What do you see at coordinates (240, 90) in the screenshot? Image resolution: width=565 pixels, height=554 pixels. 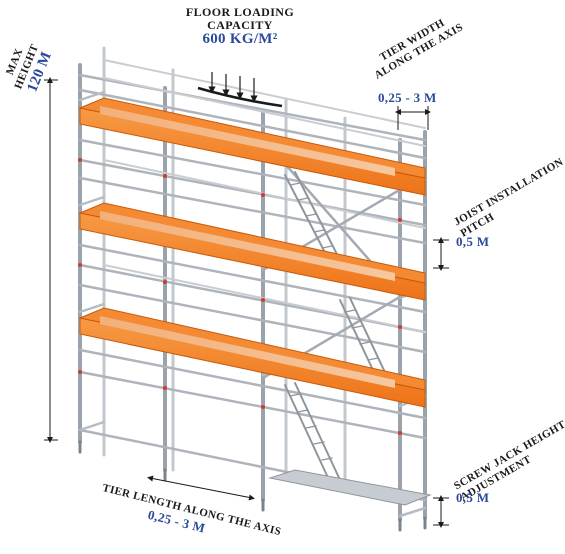 I see `floor-load-arrows` at bounding box center [240, 90].